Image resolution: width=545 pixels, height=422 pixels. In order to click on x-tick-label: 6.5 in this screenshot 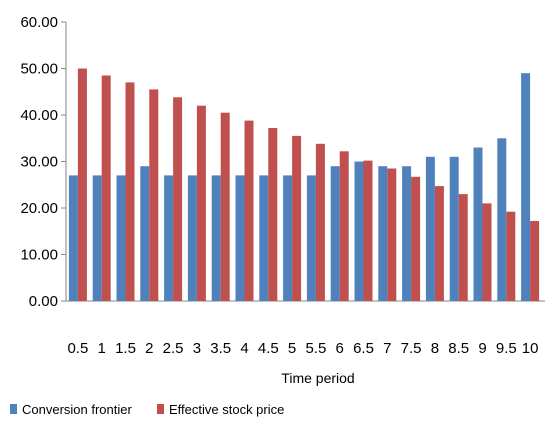, I will do `click(363, 348)`.